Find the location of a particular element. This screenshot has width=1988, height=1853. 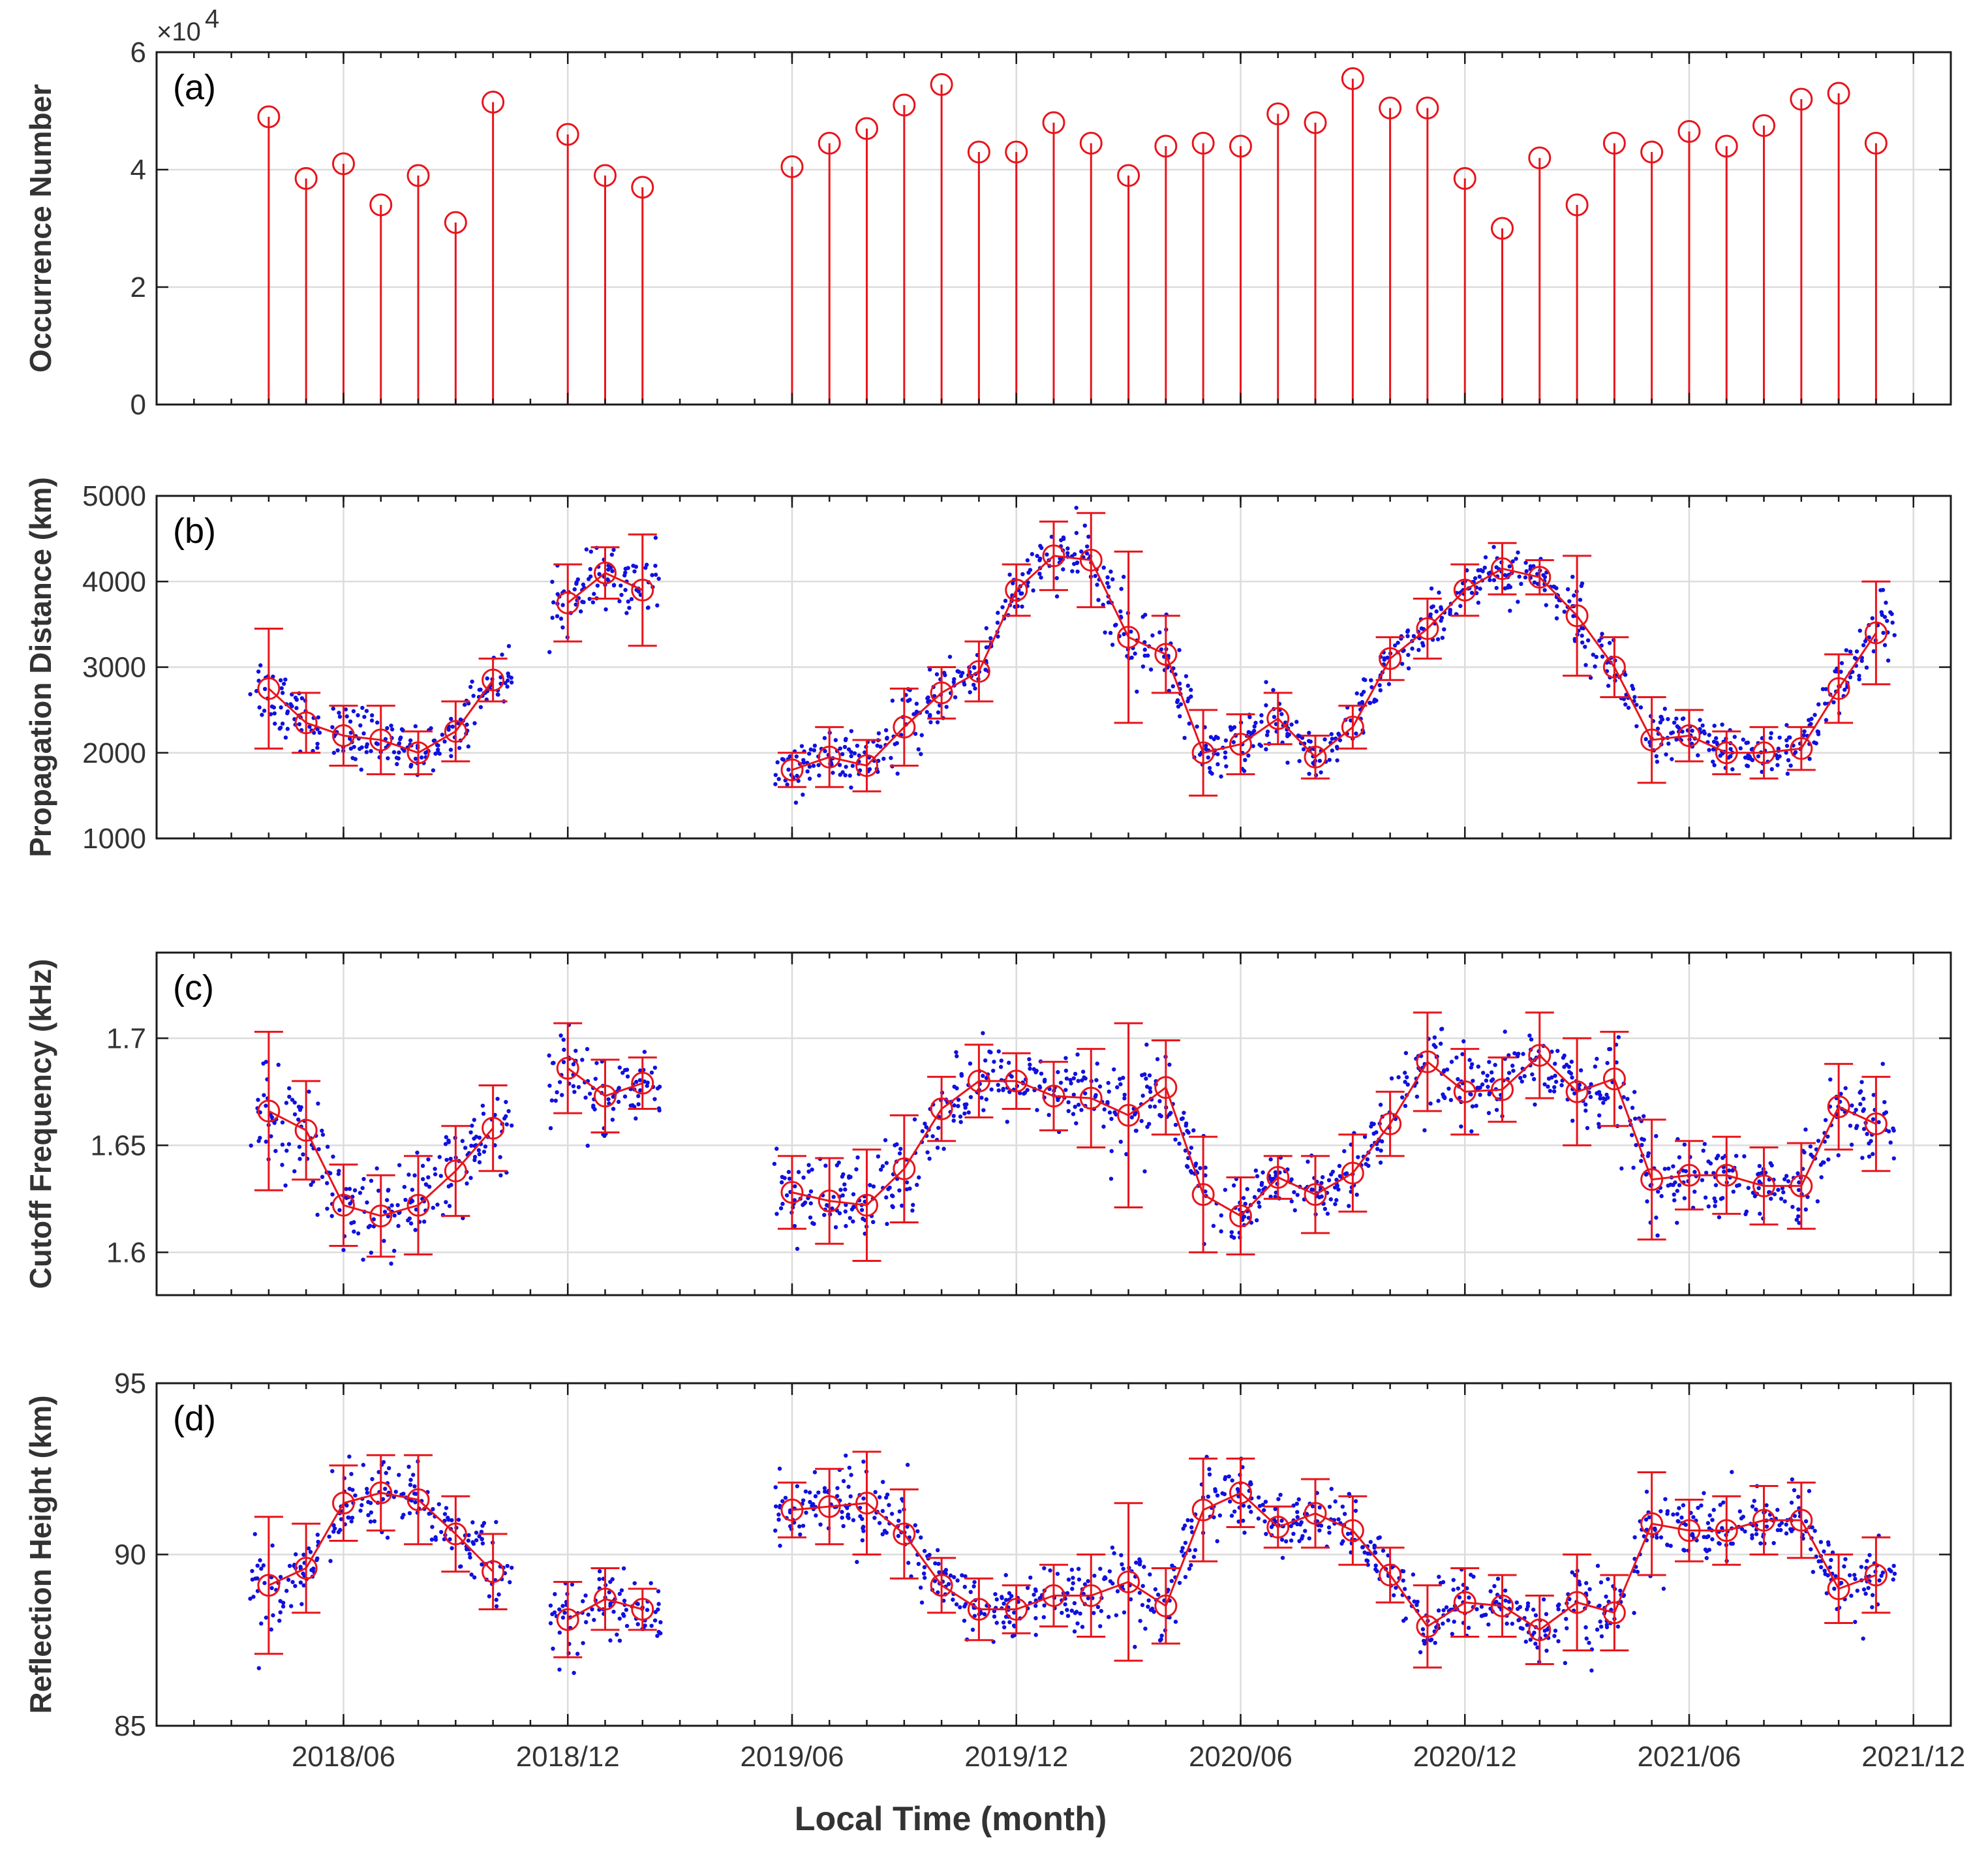

stem-marker is located at coordinates (1801, 99).